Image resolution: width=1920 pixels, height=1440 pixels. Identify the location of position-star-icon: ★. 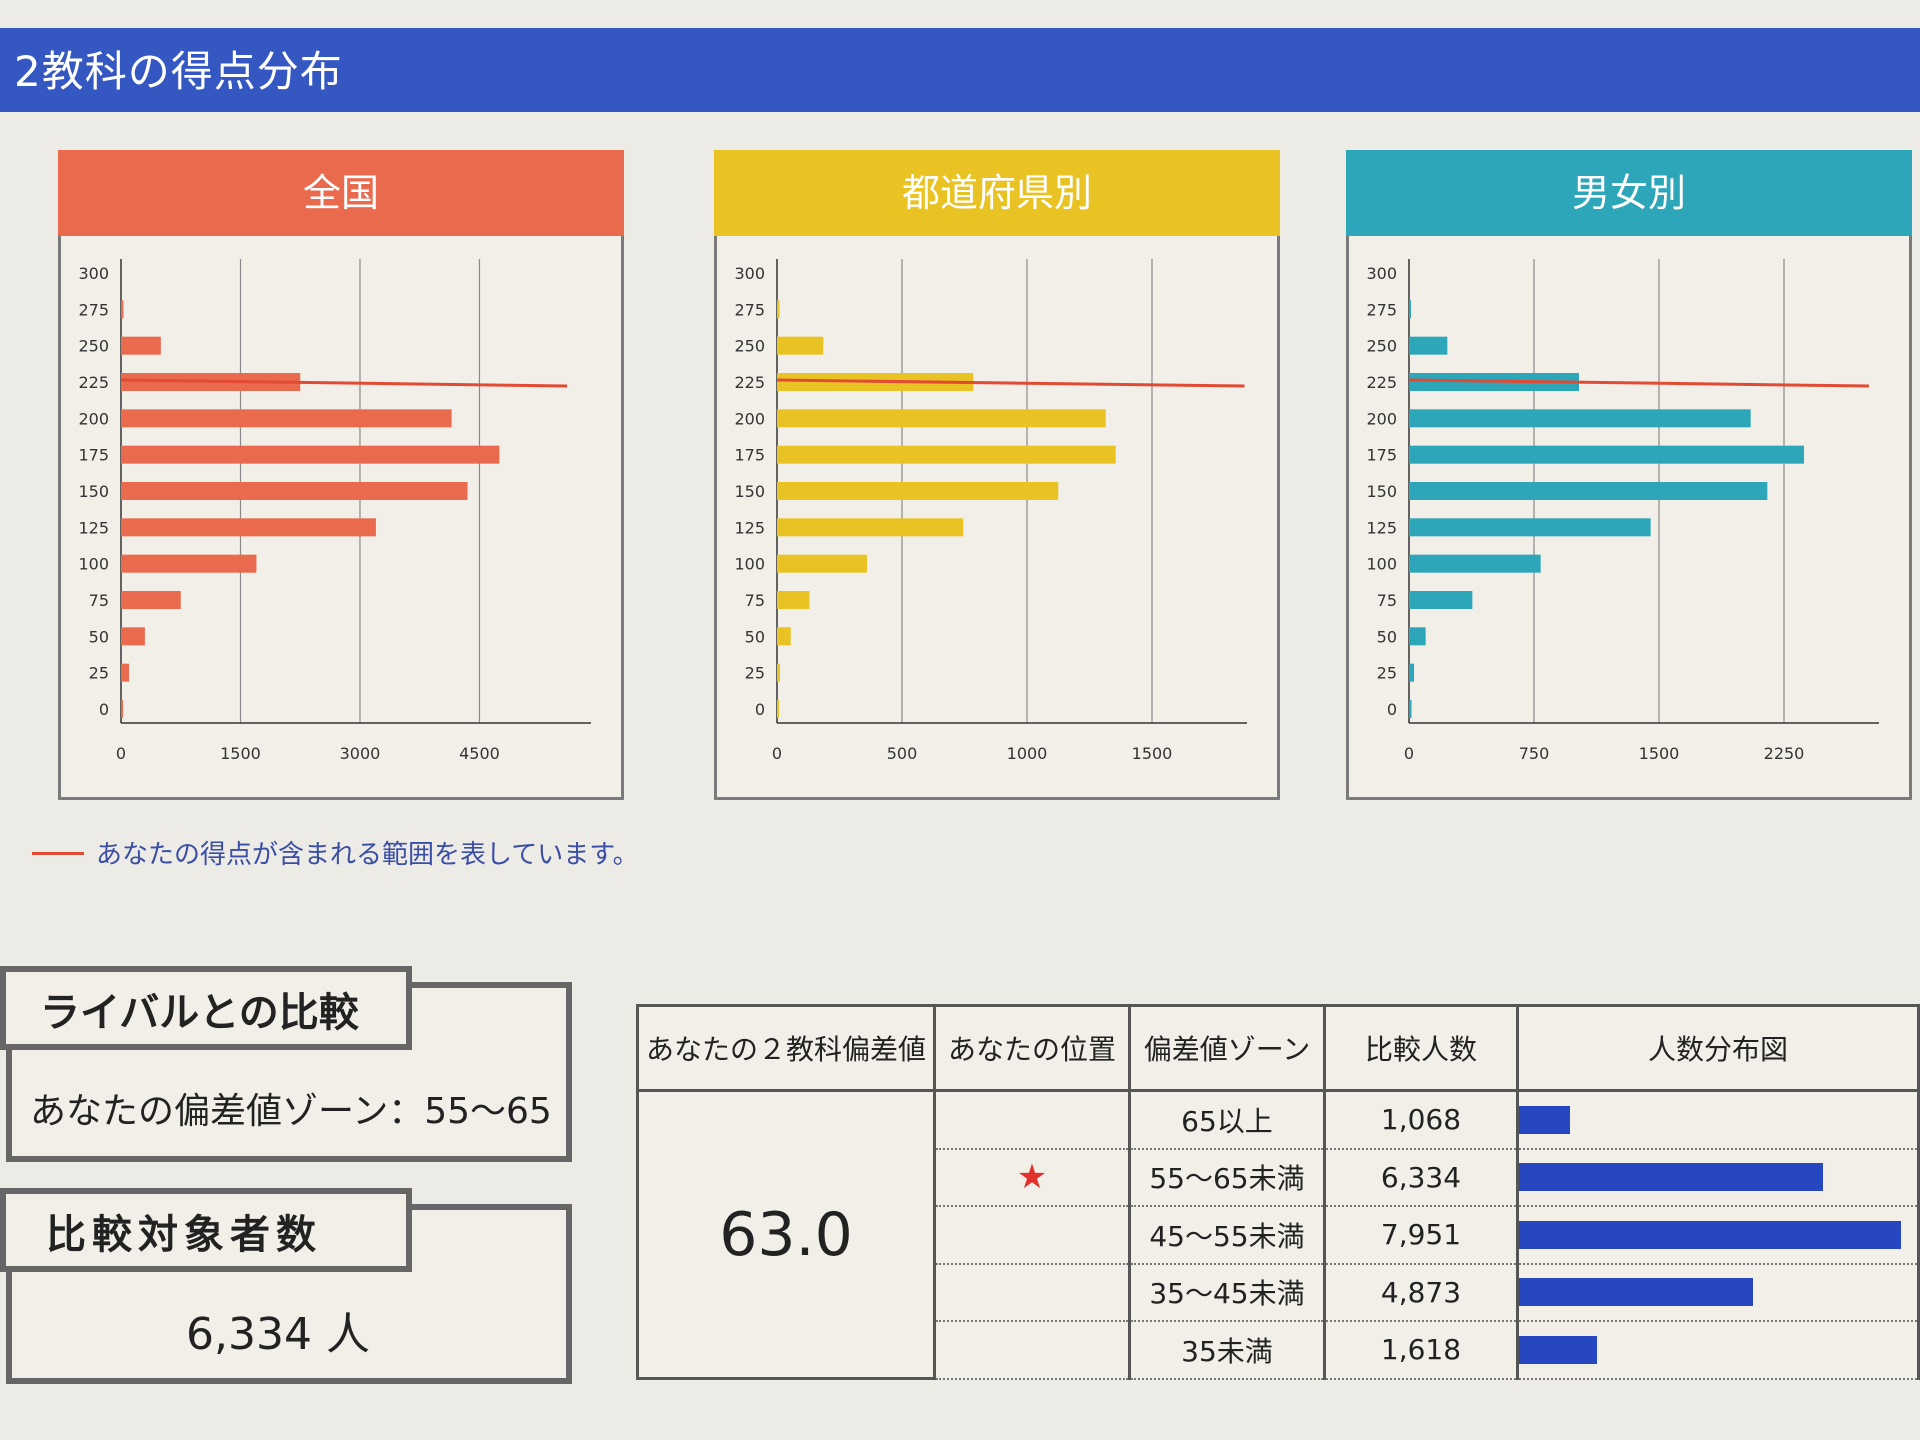
(1032, 1177).